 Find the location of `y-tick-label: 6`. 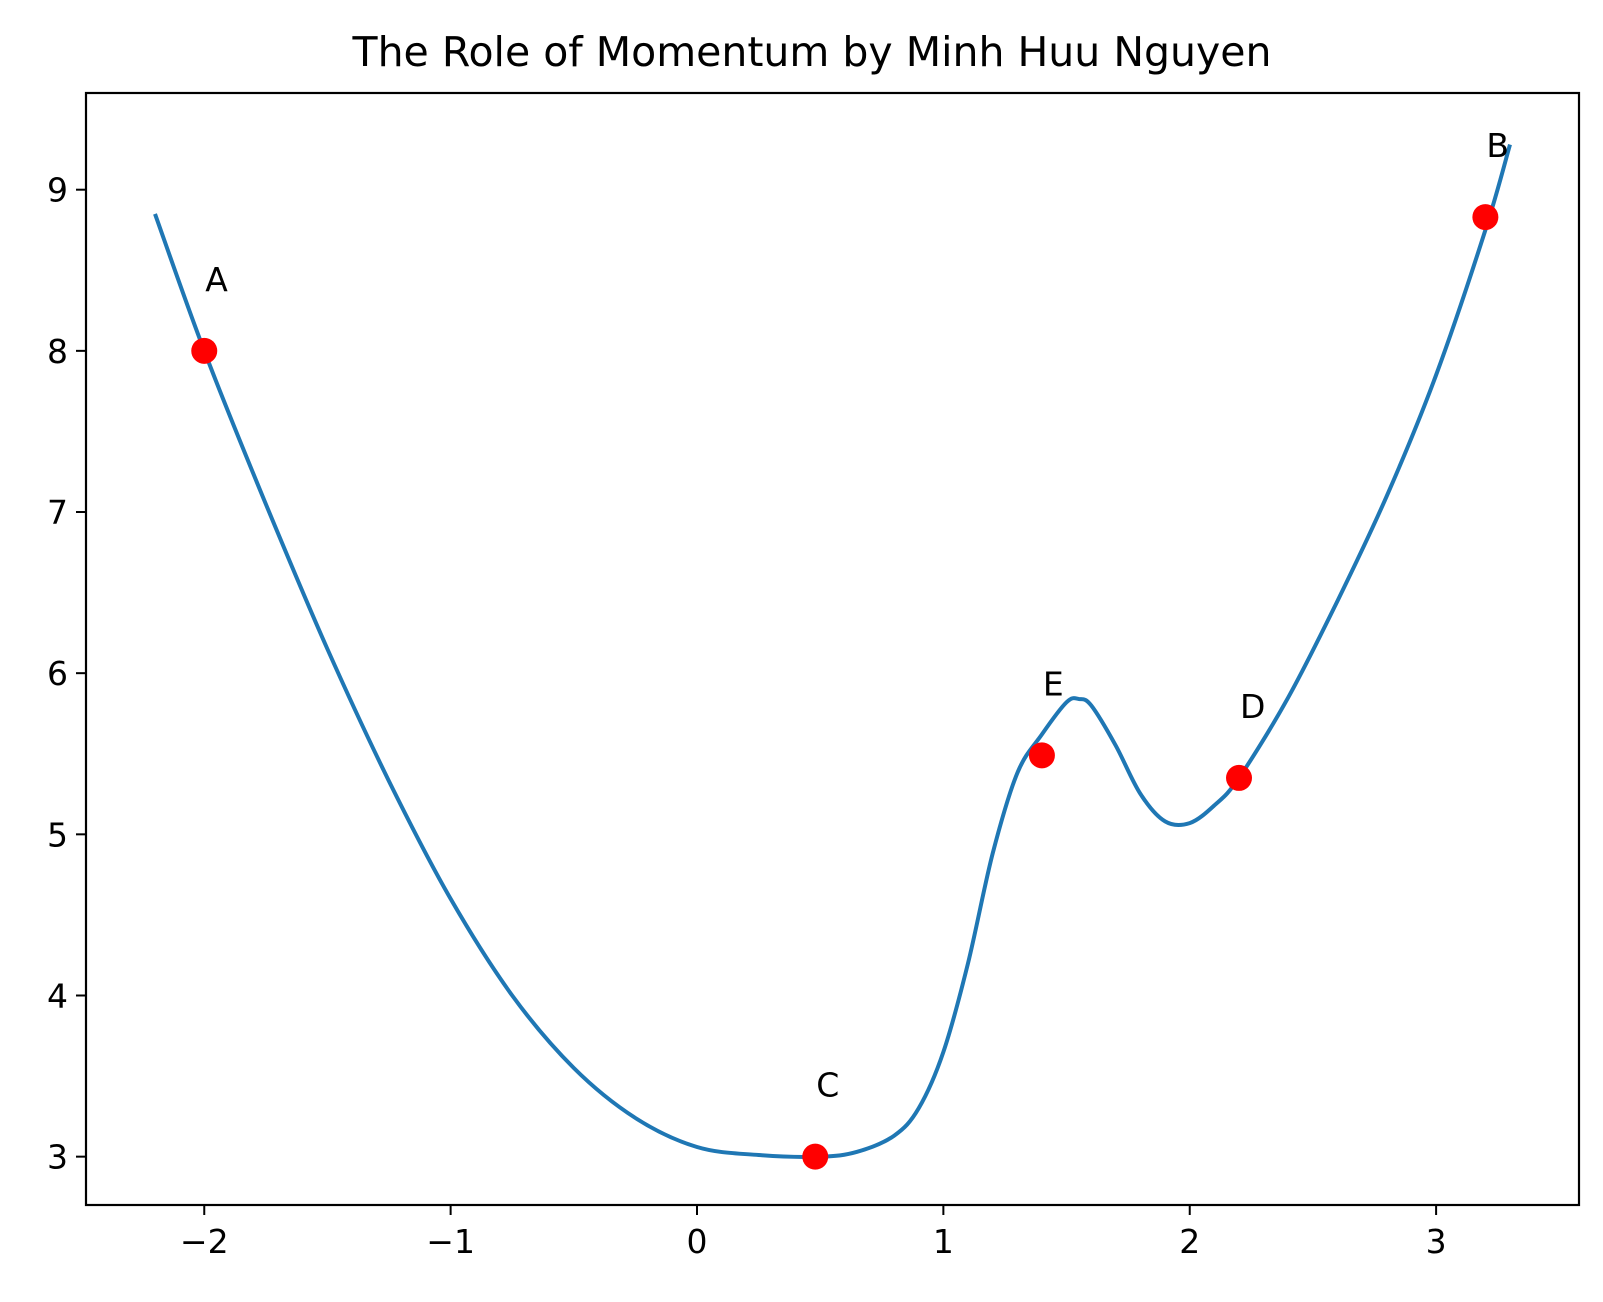

y-tick-label: 6 is located at coordinates (57, 673).